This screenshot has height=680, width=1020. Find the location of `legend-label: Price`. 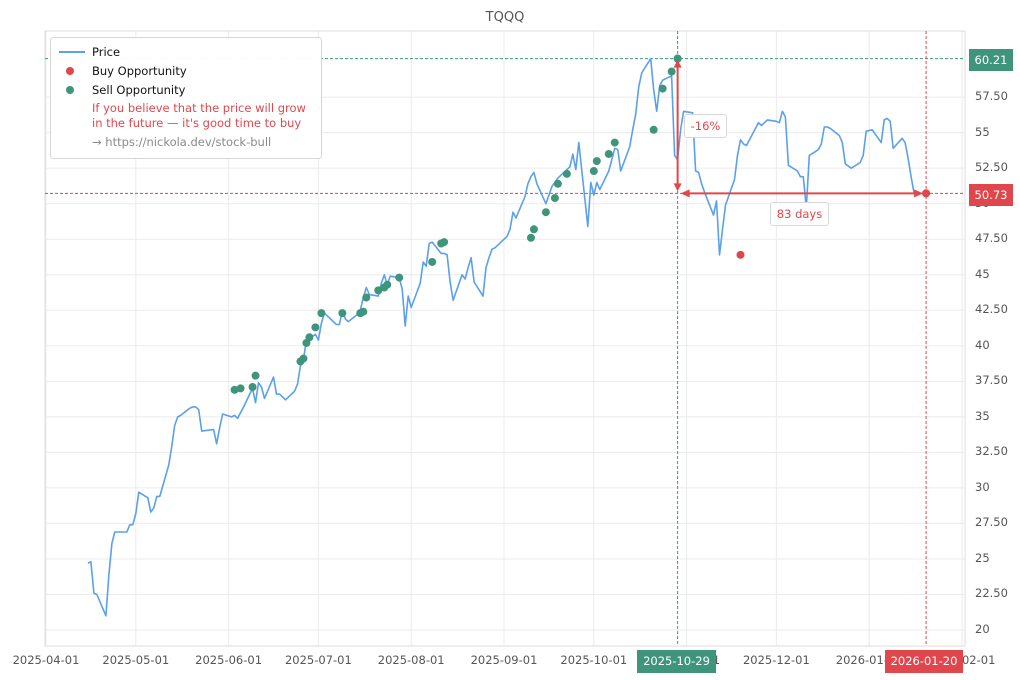

legend-label: Price is located at coordinates (106, 52).